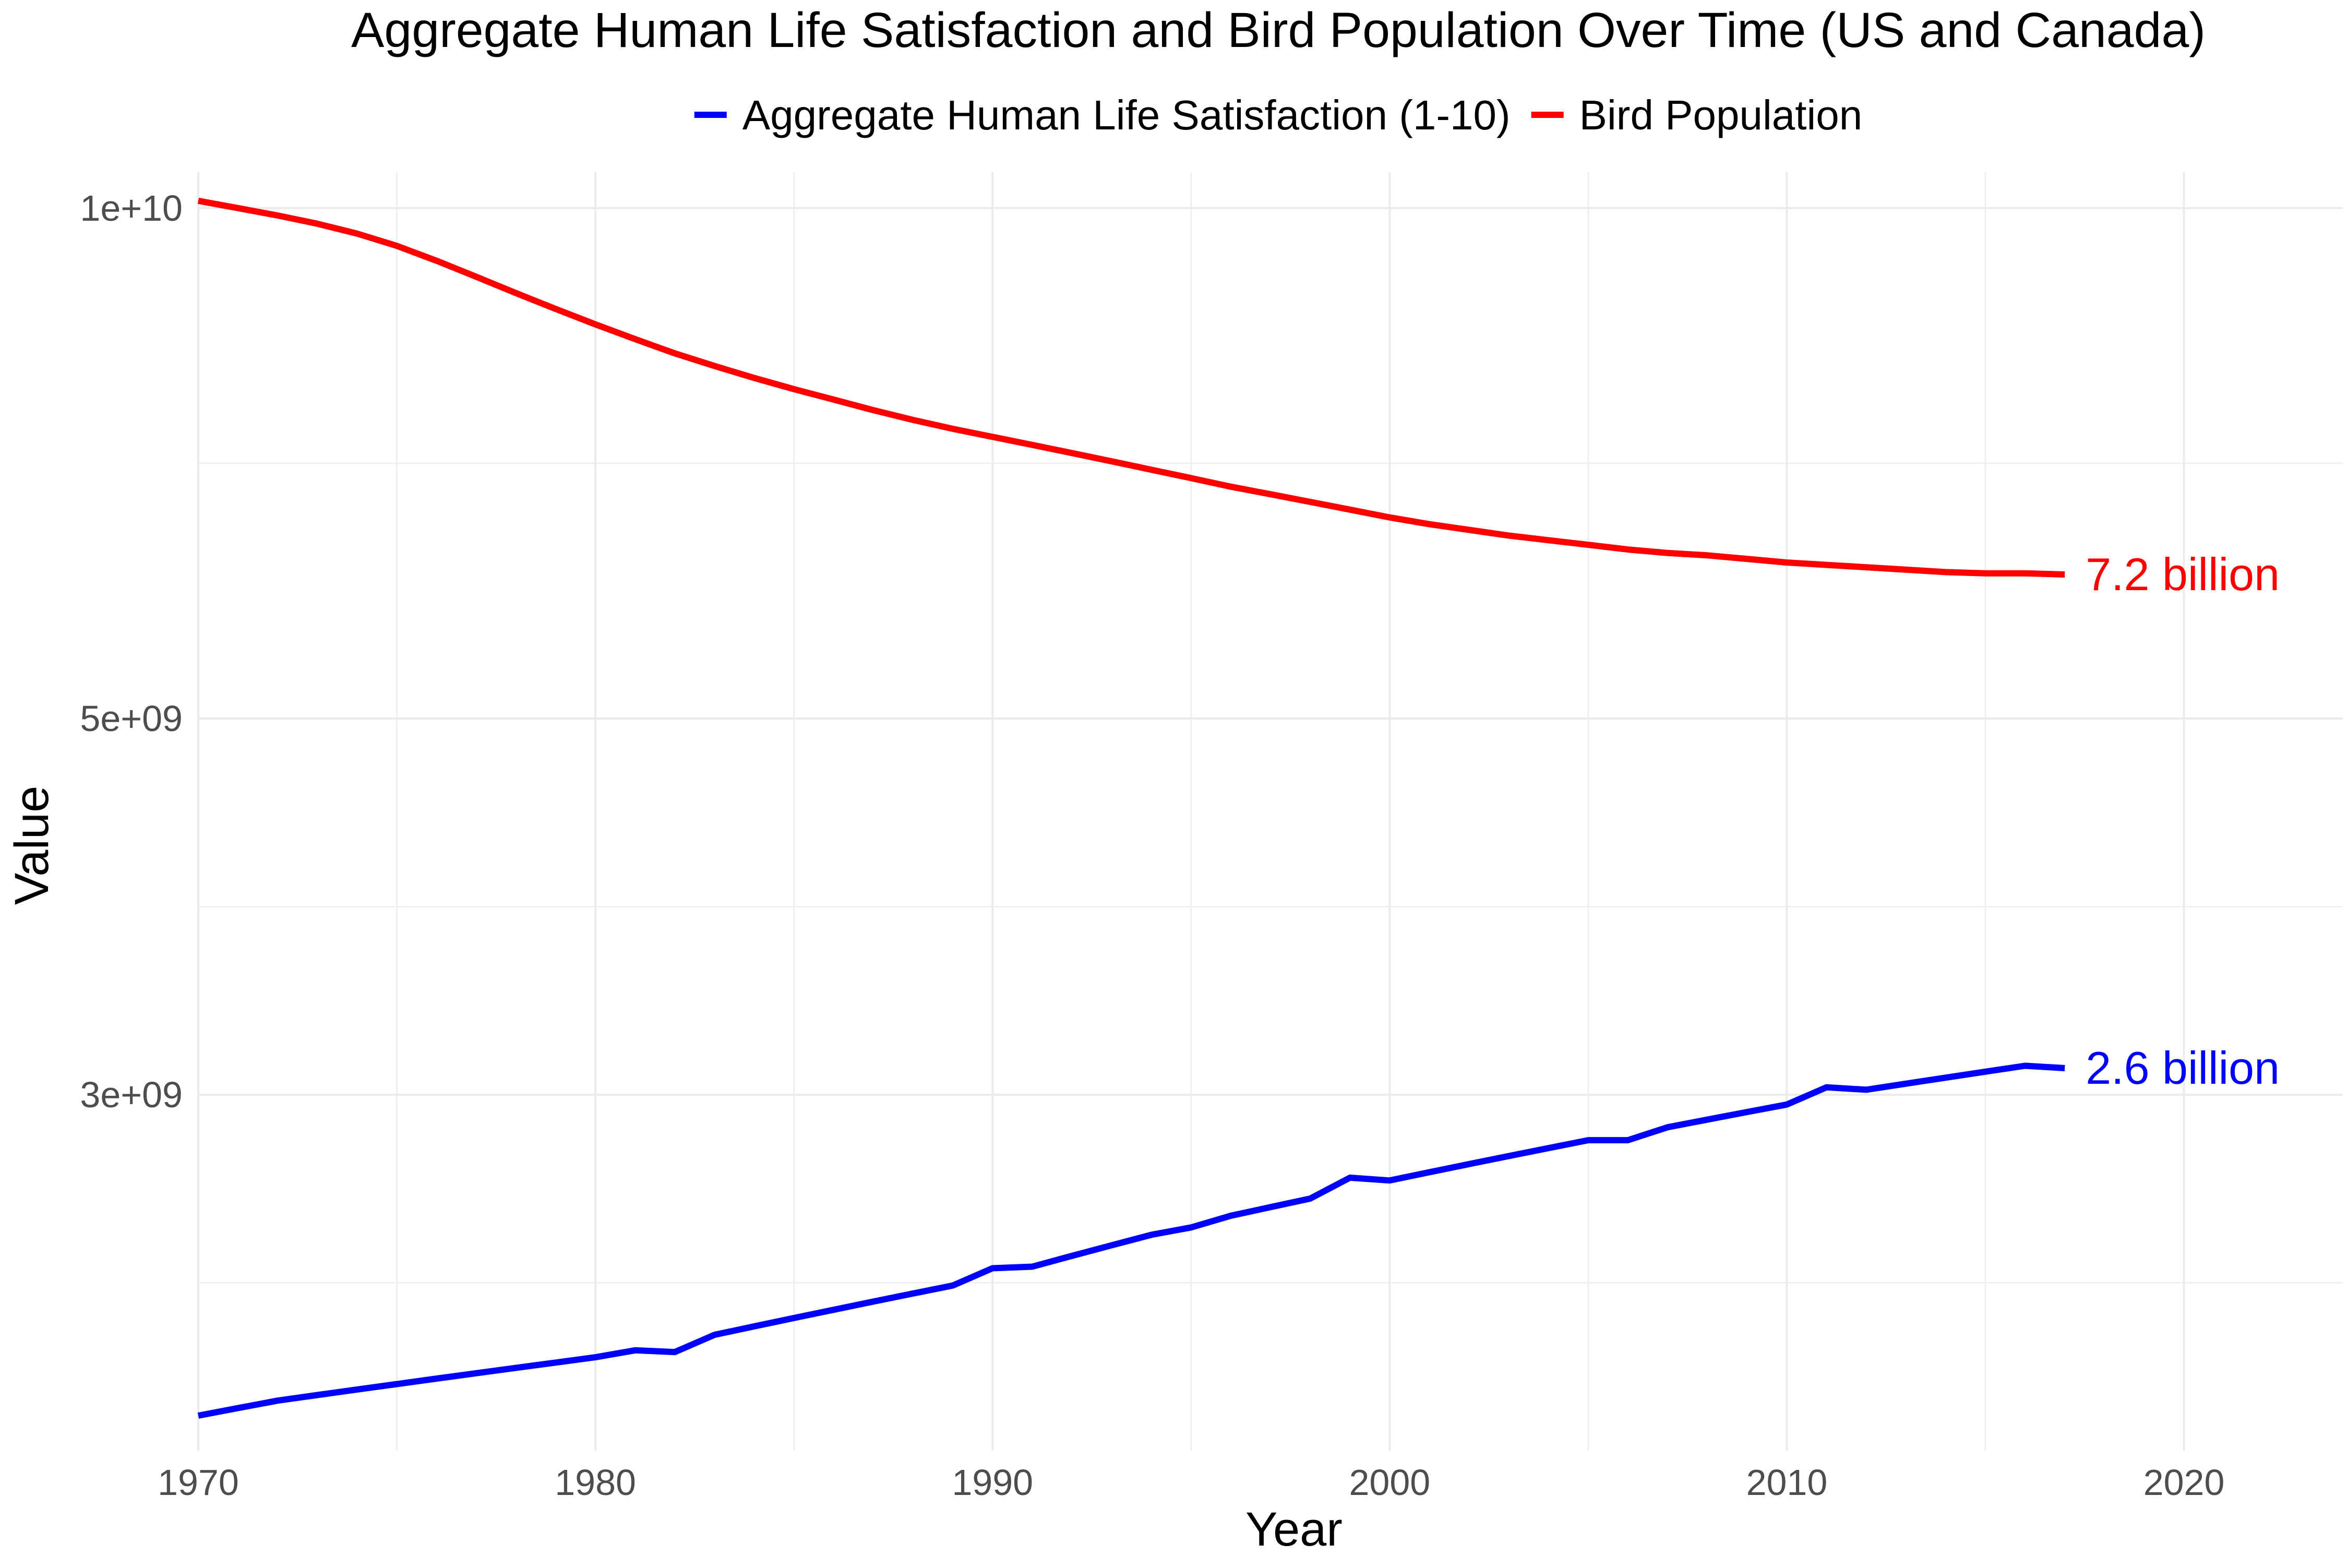 The height and width of the screenshot is (1568, 2348). Describe the element at coordinates (595, 1483) in the screenshot. I see `x-tick-label: 1980` at that location.